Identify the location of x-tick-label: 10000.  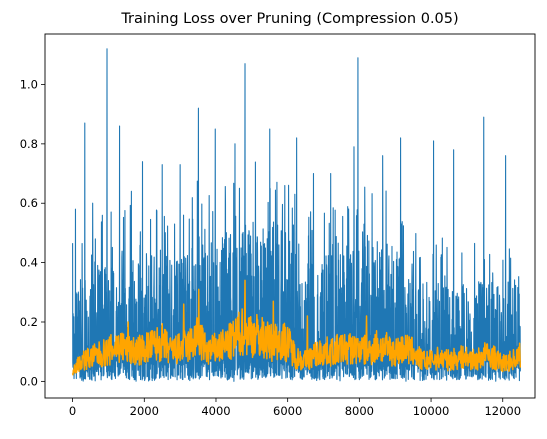
(431, 411).